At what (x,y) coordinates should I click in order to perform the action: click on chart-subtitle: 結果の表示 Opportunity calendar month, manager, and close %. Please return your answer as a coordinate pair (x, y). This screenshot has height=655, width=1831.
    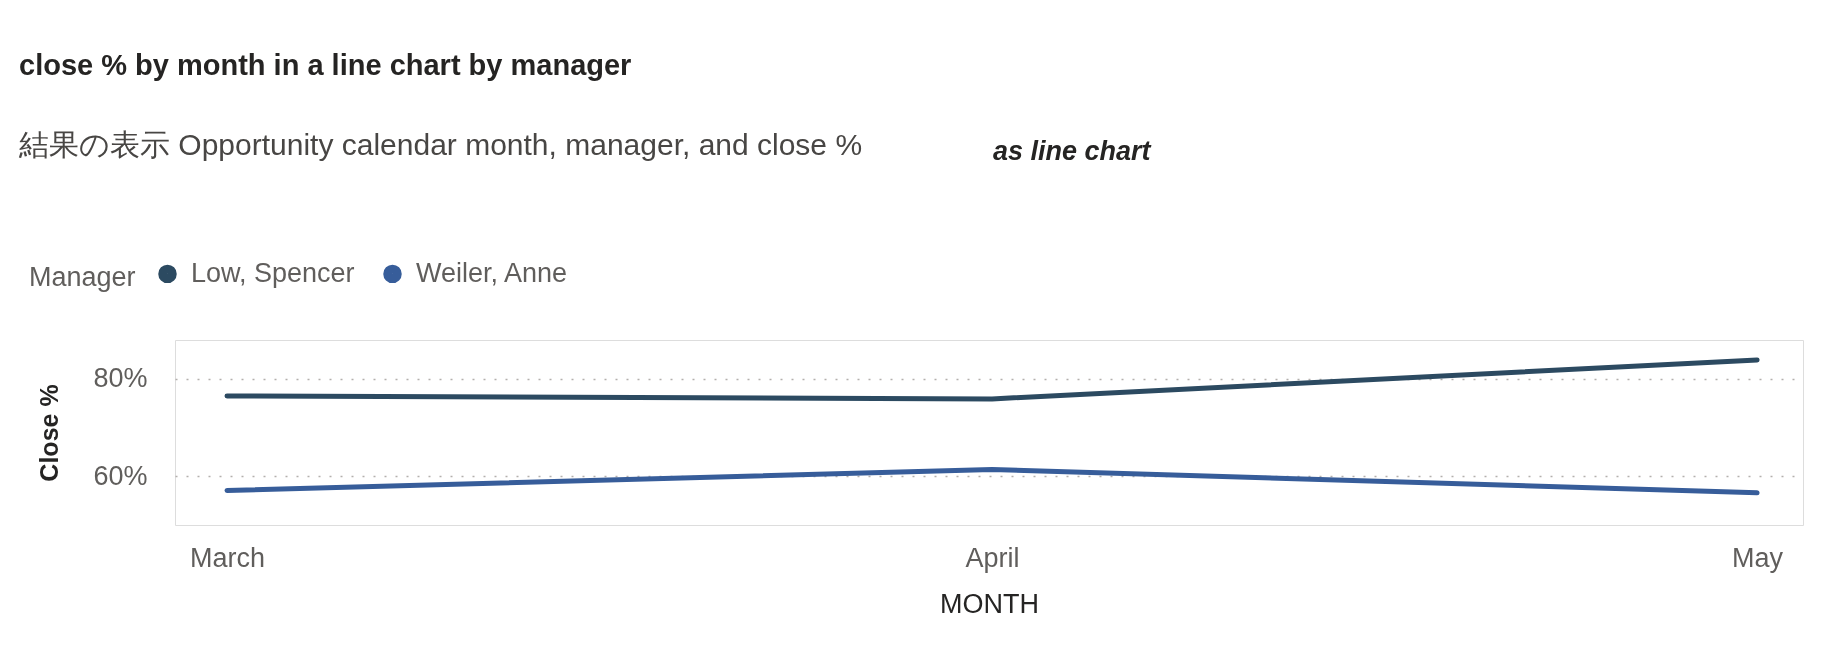
    Looking at the image, I should click on (440, 144).